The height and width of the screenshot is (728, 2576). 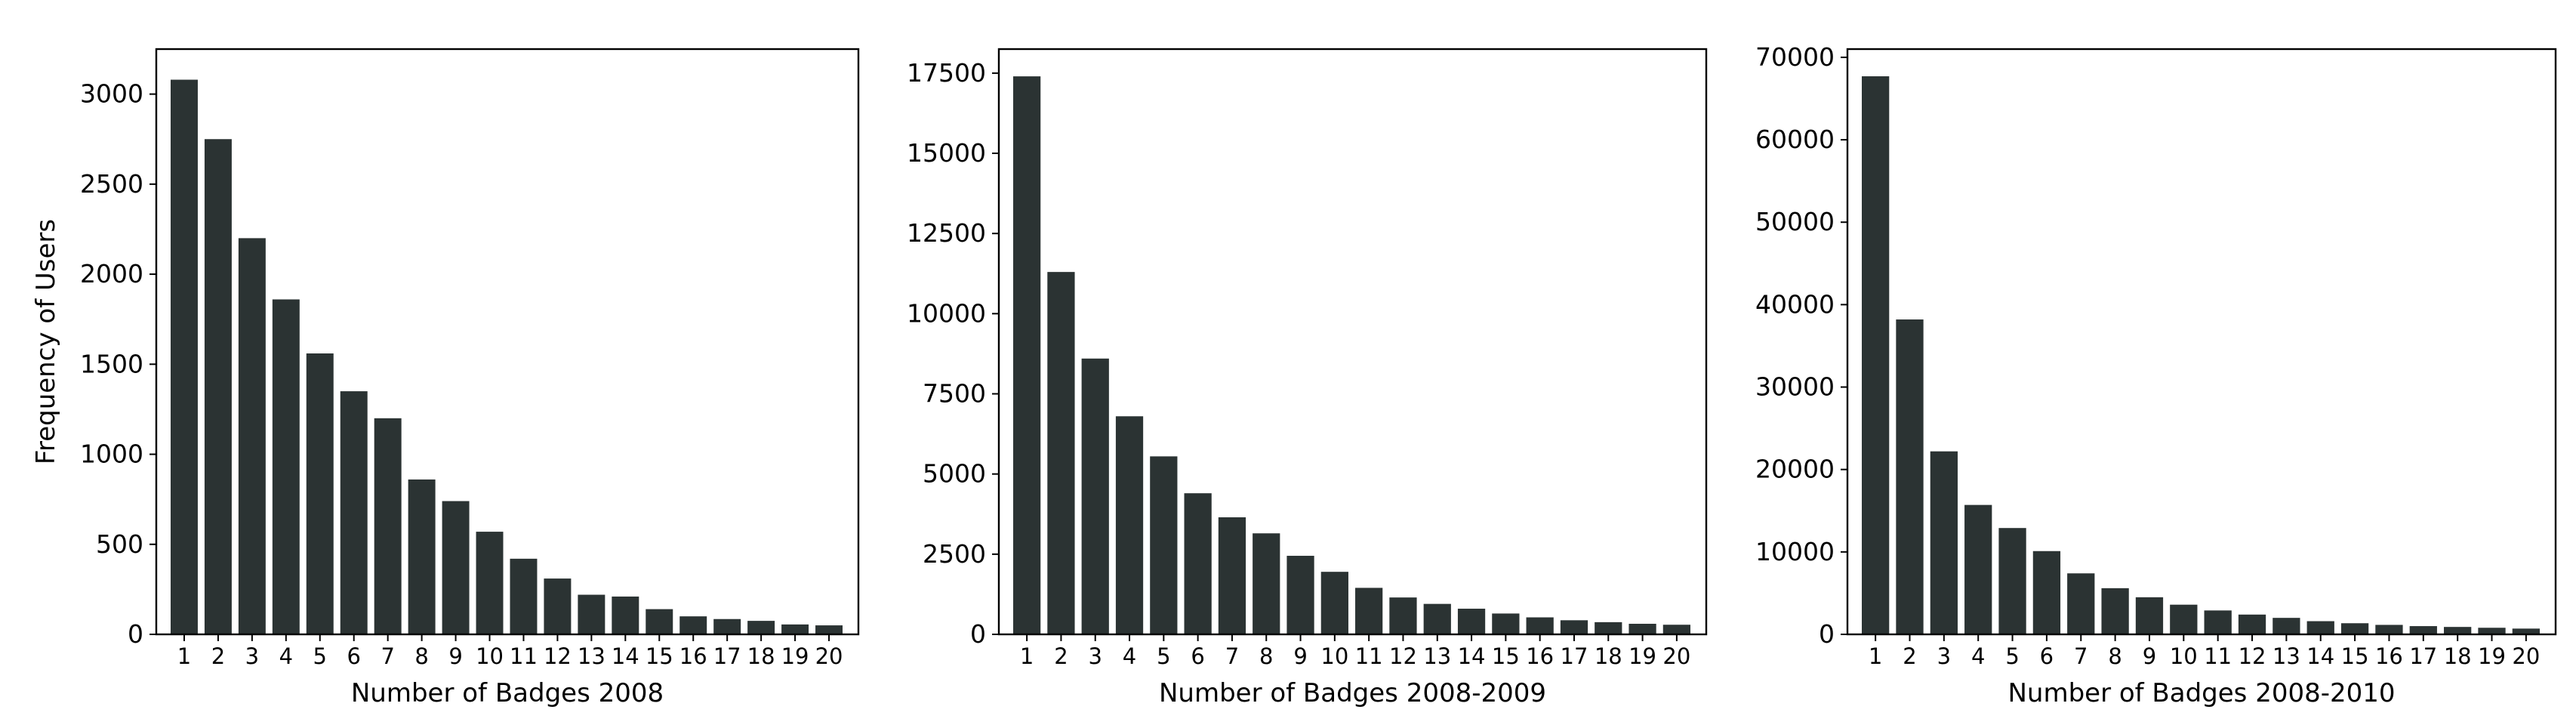 What do you see at coordinates (2218, 656) in the screenshot?
I see `x-tick-label: 11` at bounding box center [2218, 656].